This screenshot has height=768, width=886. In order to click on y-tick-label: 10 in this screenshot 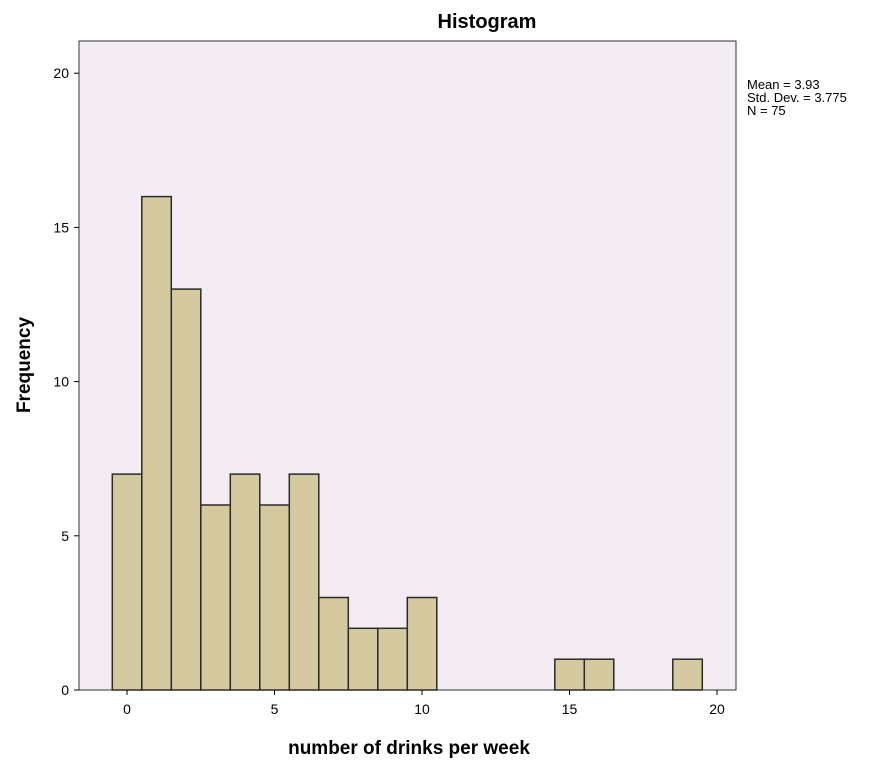, I will do `click(61, 382)`.